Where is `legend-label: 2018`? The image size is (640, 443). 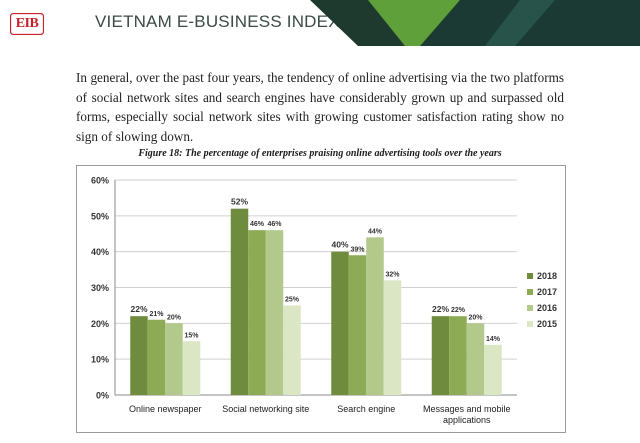 legend-label: 2018 is located at coordinates (547, 276).